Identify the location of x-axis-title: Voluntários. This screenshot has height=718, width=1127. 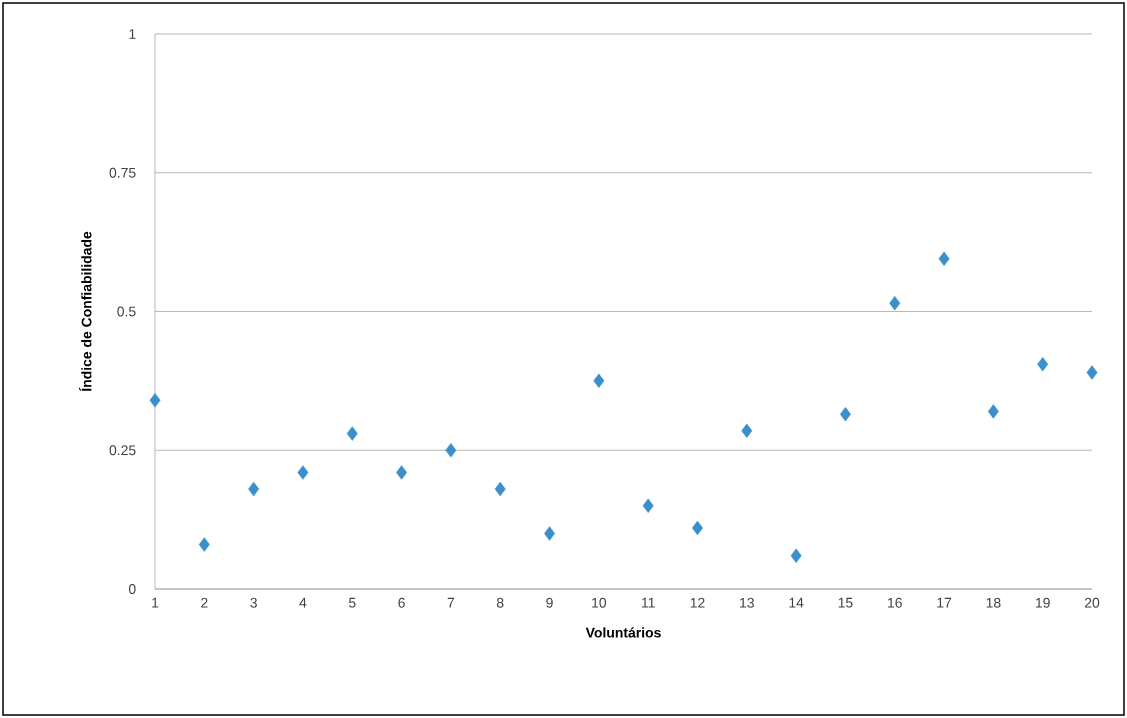
(623, 632).